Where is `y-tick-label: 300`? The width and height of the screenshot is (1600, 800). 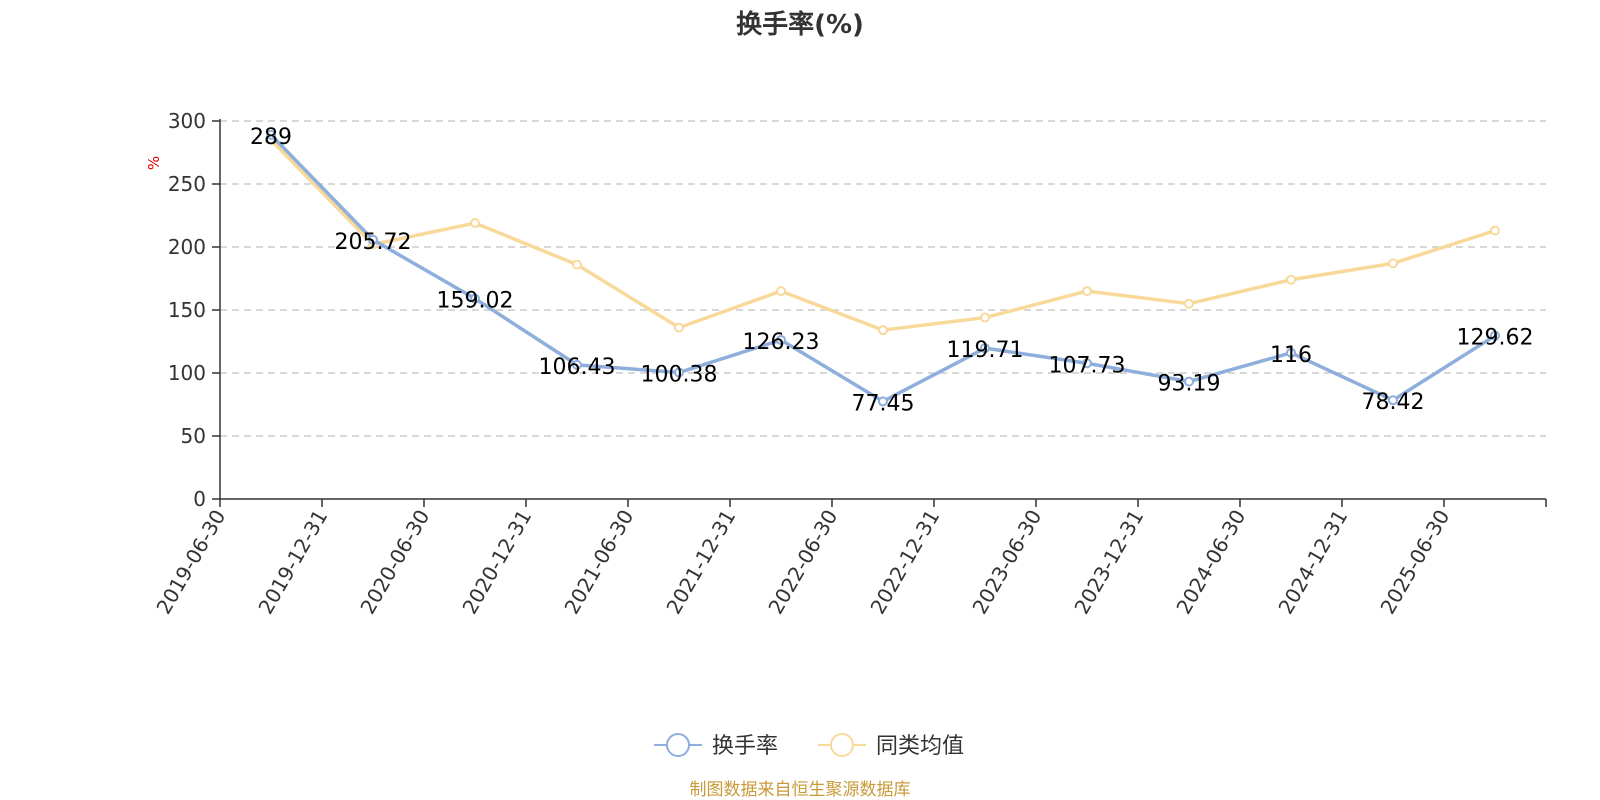 y-tick-label: 300 is located at coordinates (187, 121).